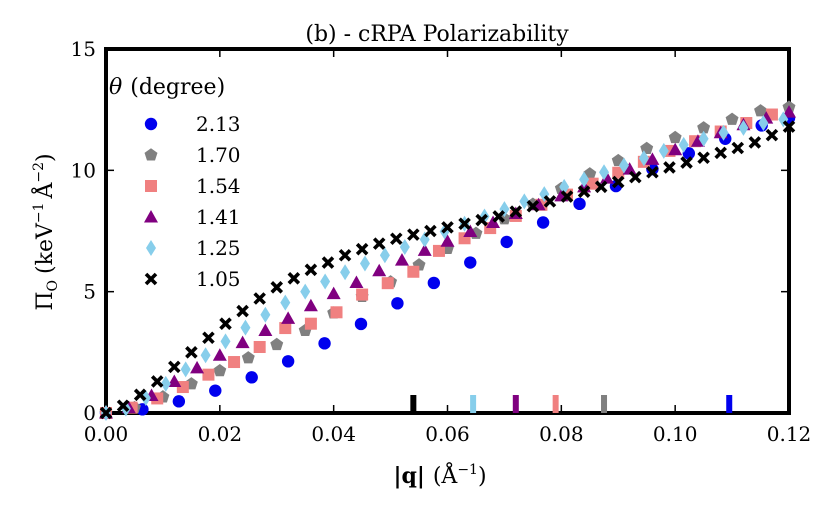  What do you see at coordinates (218, 217) in the screenshot?
I see `legend-label: 1.41` at bounding box center [218, 217].